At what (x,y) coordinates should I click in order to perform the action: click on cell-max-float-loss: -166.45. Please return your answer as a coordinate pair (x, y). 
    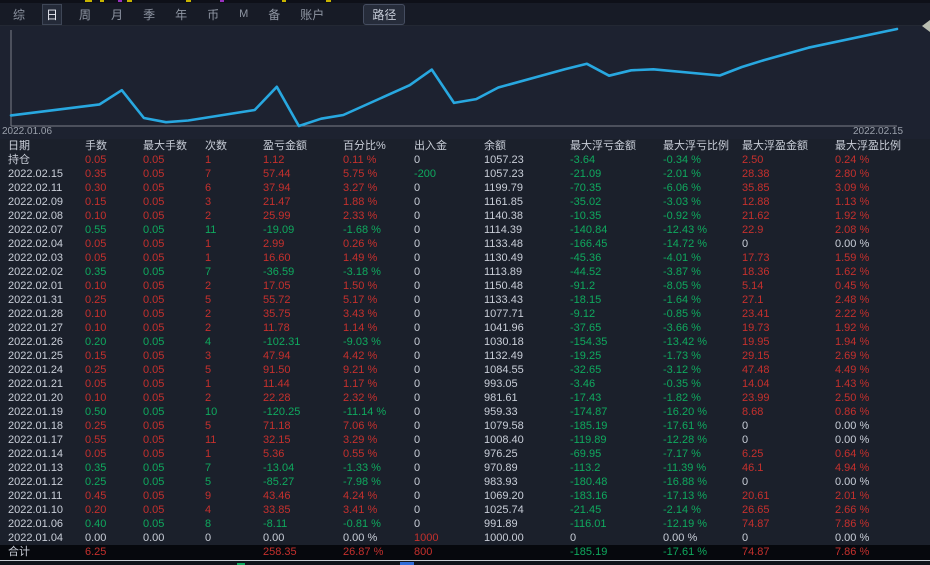
    Looking at the image, I should click on (589, 244).